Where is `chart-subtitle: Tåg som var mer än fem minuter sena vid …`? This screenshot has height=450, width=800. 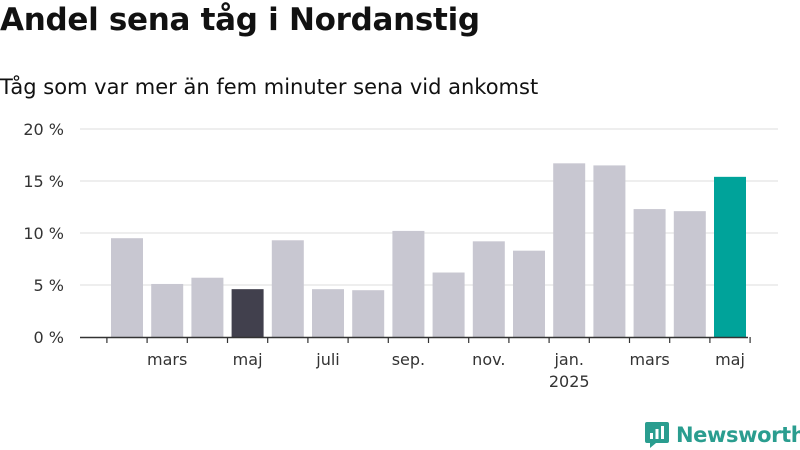
chart-subtitle: Tåg som var mer än fem minuter sena vid … is located at coordinates (269, 87).